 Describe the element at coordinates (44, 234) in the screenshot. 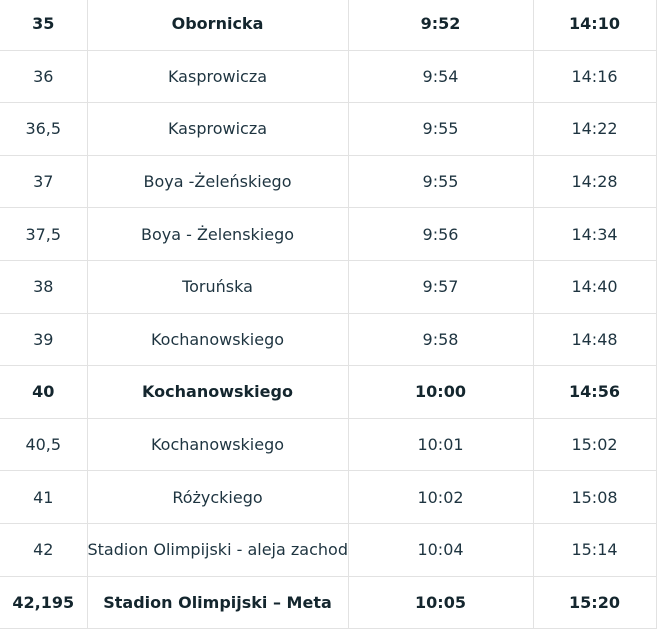

I see `km-cell: 37,5` at that location.